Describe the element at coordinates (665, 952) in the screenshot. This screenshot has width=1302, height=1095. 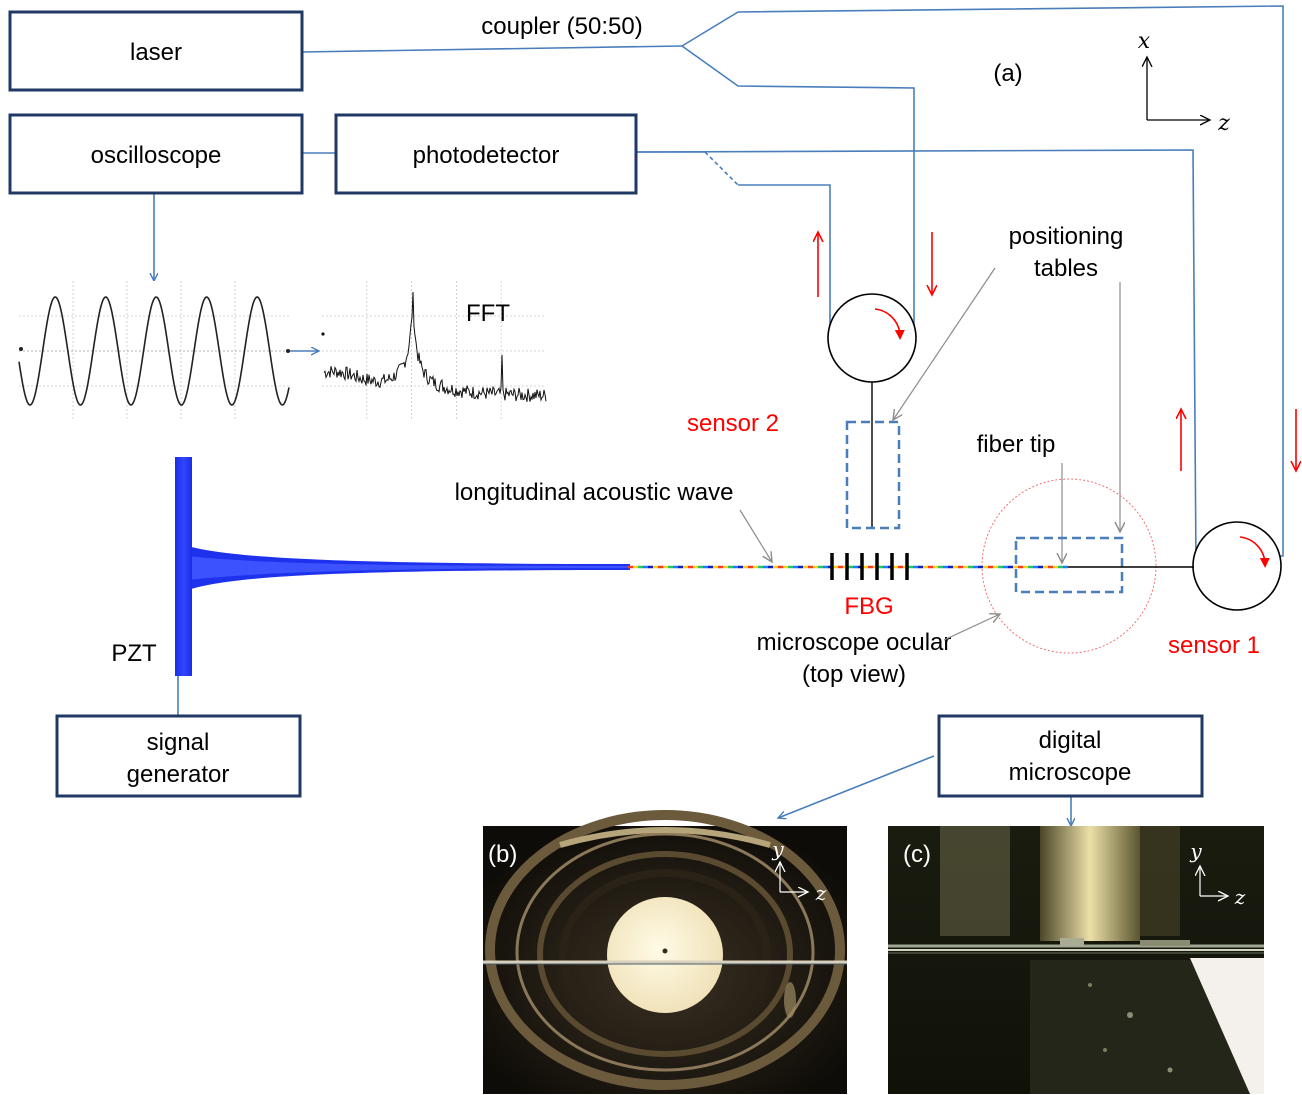
I see `photo-b: (b) y z` at that location.